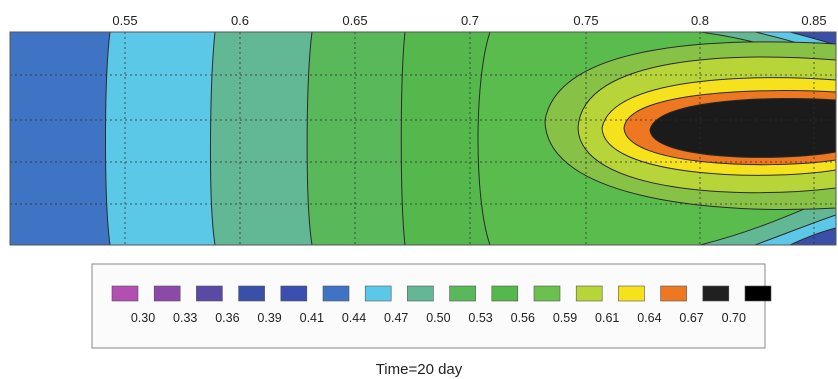 Image resolution: width=838 pixels, height=379 pixels. I want to click on legend-label: 0.50, so click(438, 318).